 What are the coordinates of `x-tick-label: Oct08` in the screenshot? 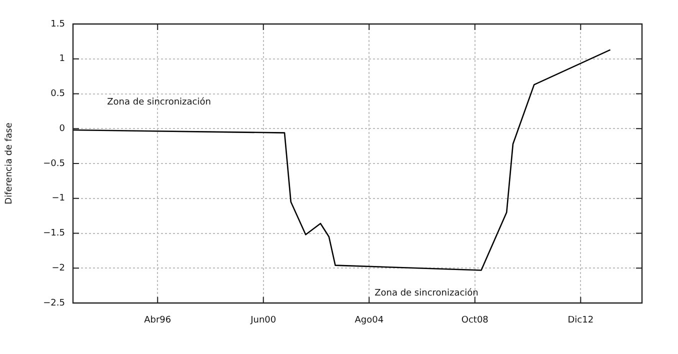 It's located at (475, 321).